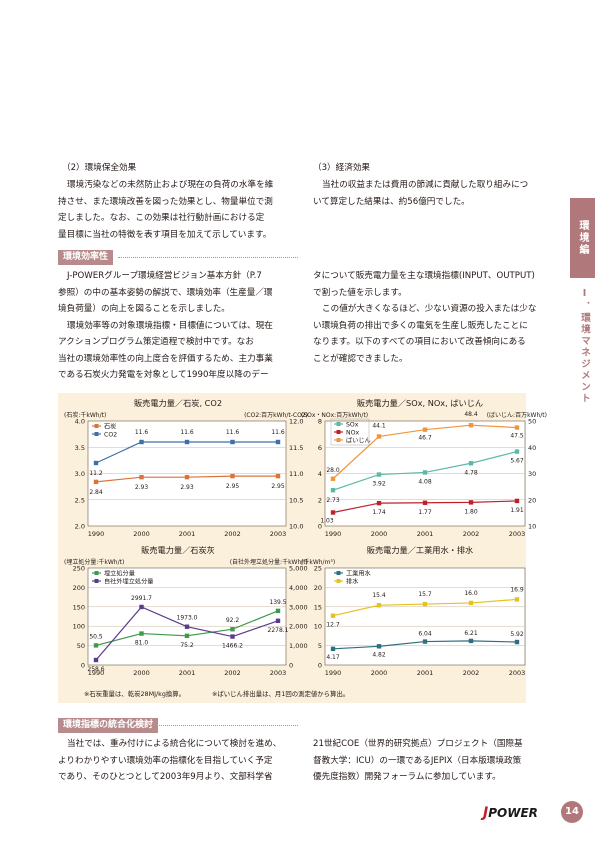 This screenshot has width=595, height=842. I want to click on y2-tick-label: 20, so click(532, 500).